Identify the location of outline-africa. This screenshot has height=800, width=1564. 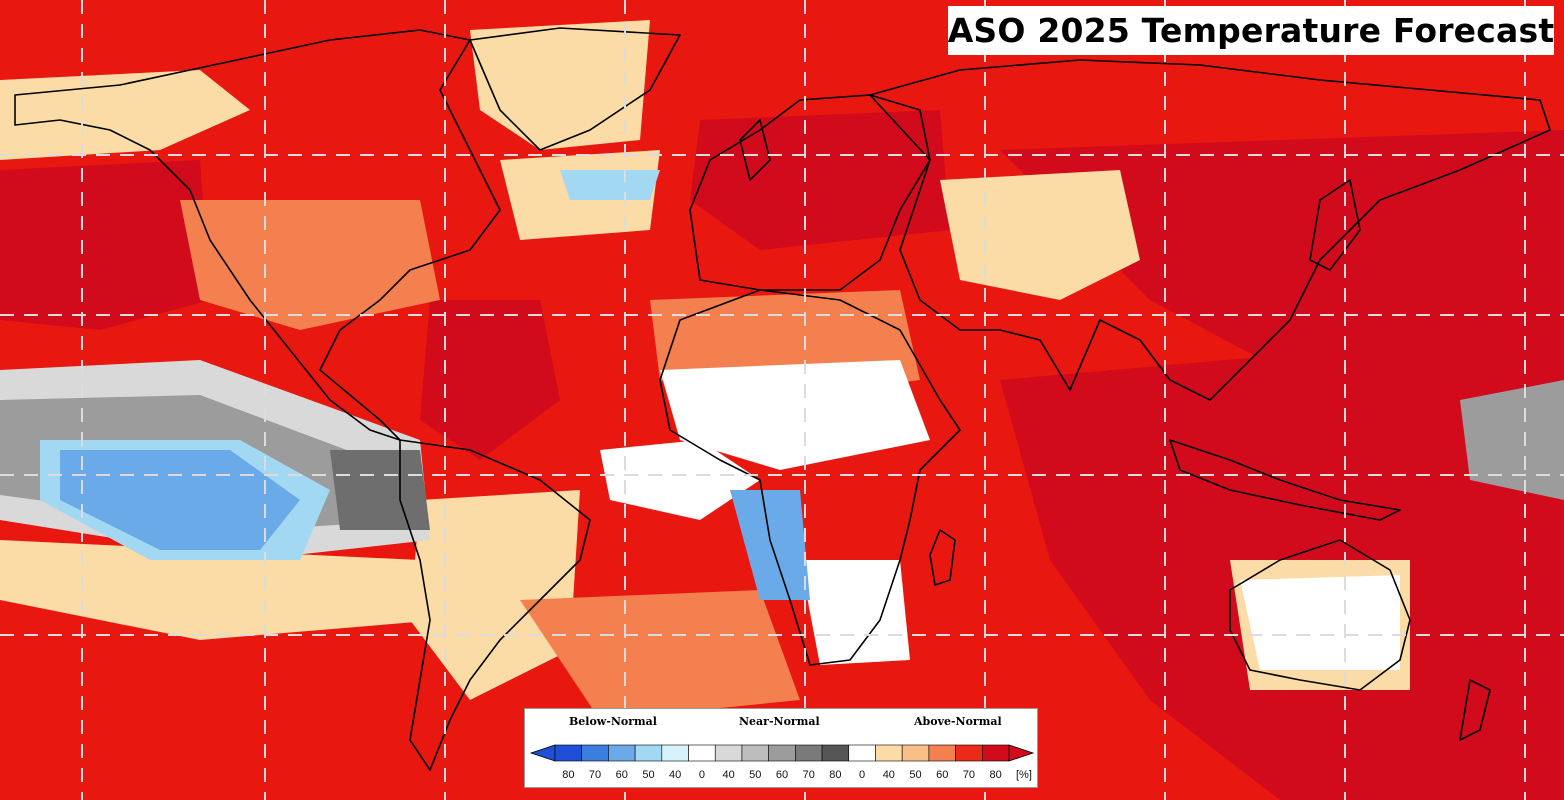
(810, 477).